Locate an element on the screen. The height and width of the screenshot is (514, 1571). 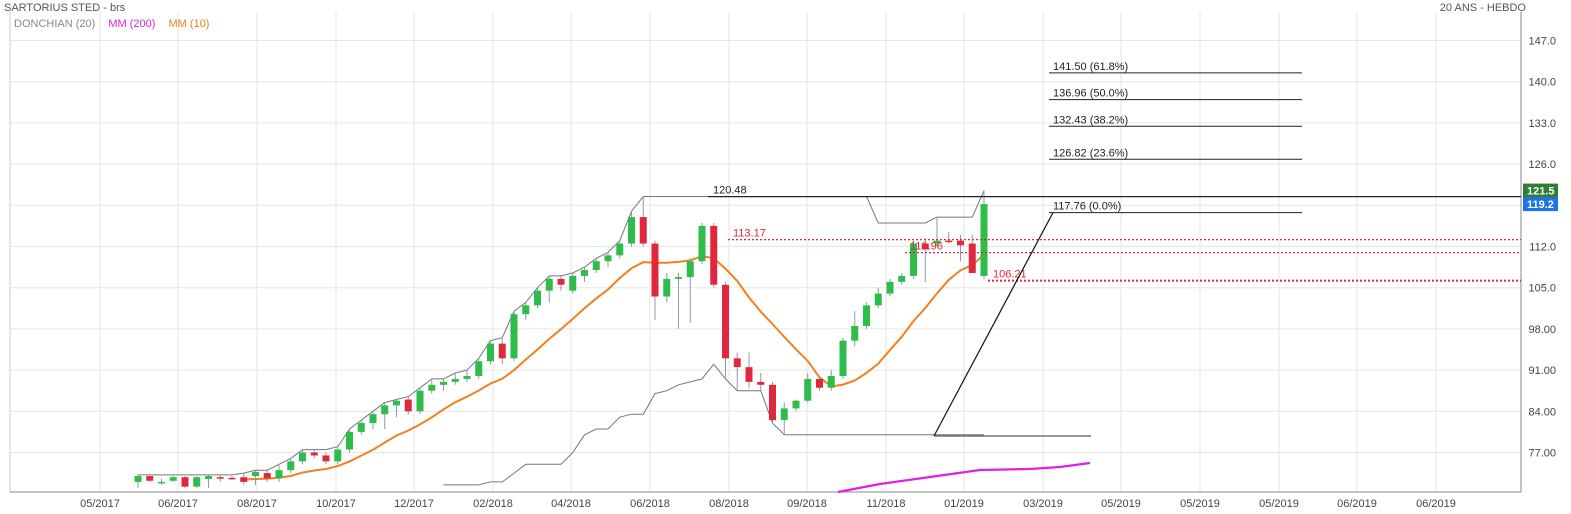
fibonacci-label: 117.76 (0.0%) is located at coordinates (1087, 207).